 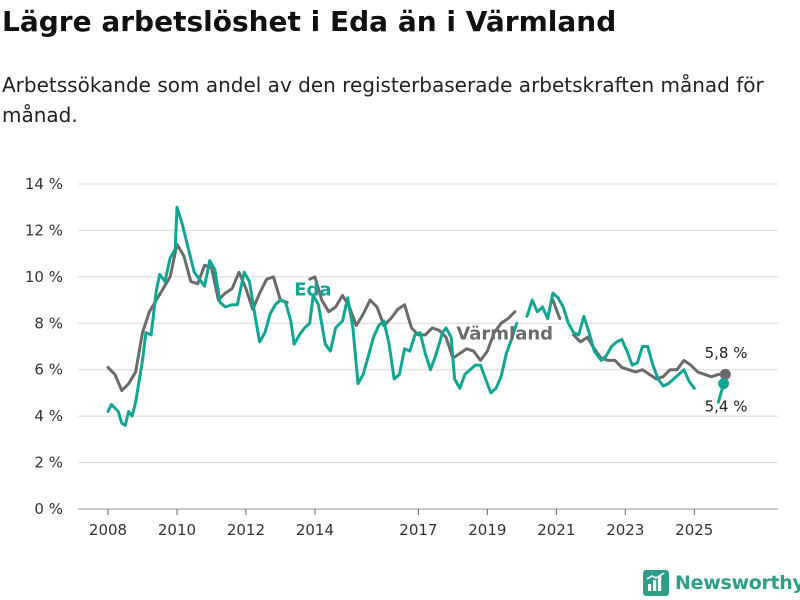 What do you see at coordinates (504, 334) in the screenshot?
I see `series-label-varmland: Värmland` at bounding box center [504, 334].